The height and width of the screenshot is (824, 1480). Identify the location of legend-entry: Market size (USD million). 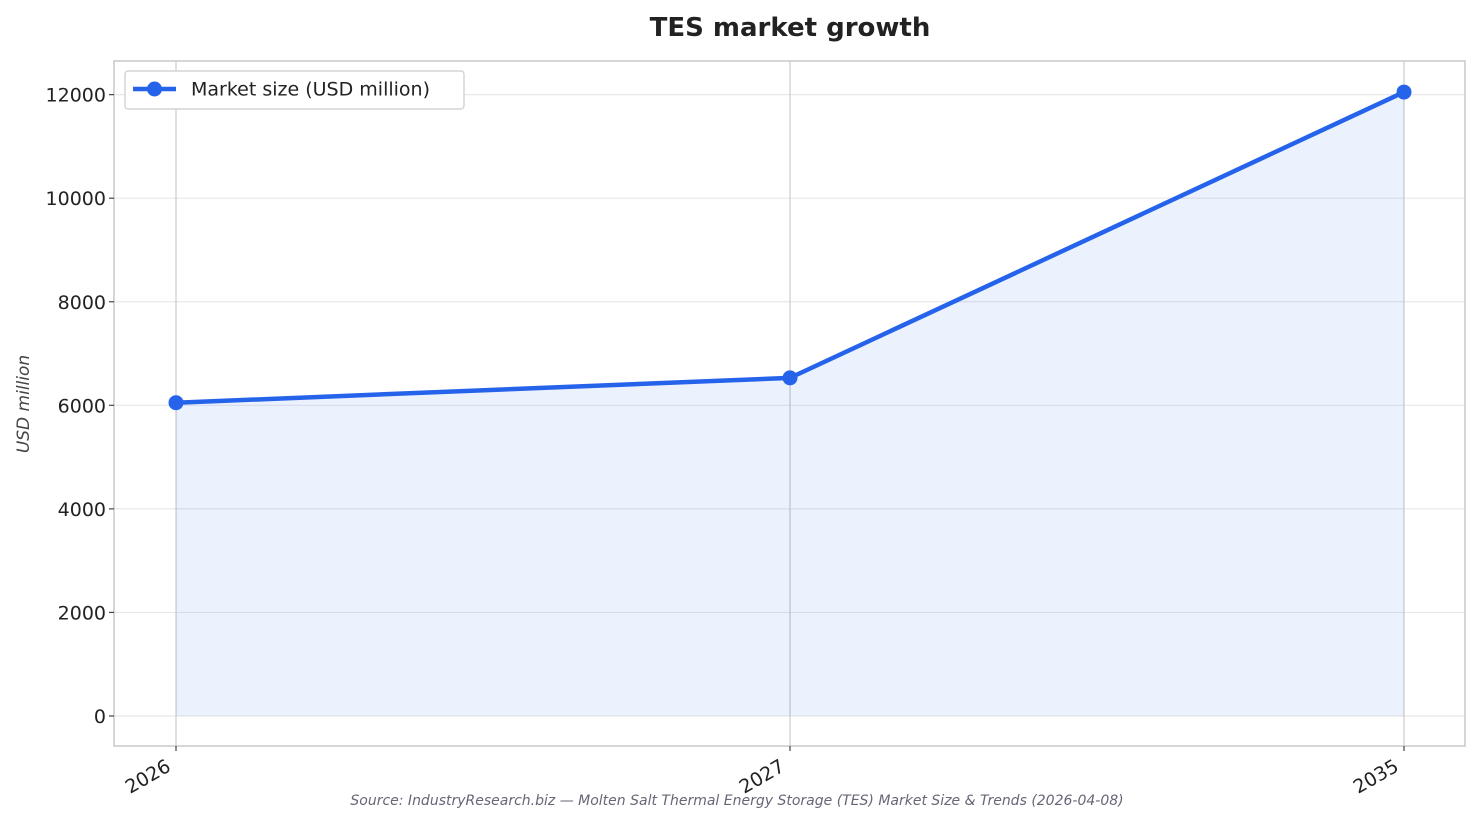
(310, 90).